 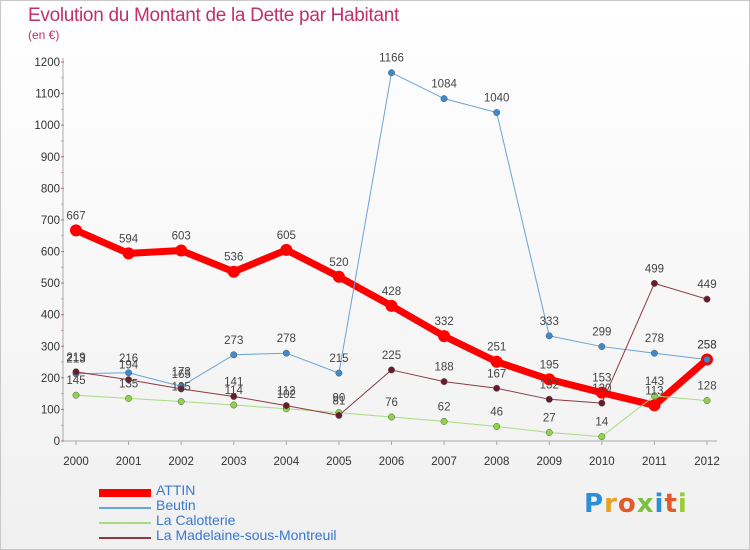 I want to click on data-label: 258, so click(x=706, y=346).